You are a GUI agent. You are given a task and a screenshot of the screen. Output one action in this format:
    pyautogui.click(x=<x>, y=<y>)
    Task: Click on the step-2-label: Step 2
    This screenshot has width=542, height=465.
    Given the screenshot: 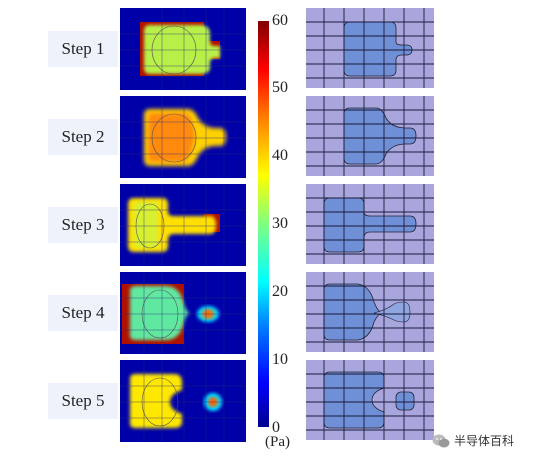 What is the action you would take?
    pyautogui.click(x=83, y=137)
    